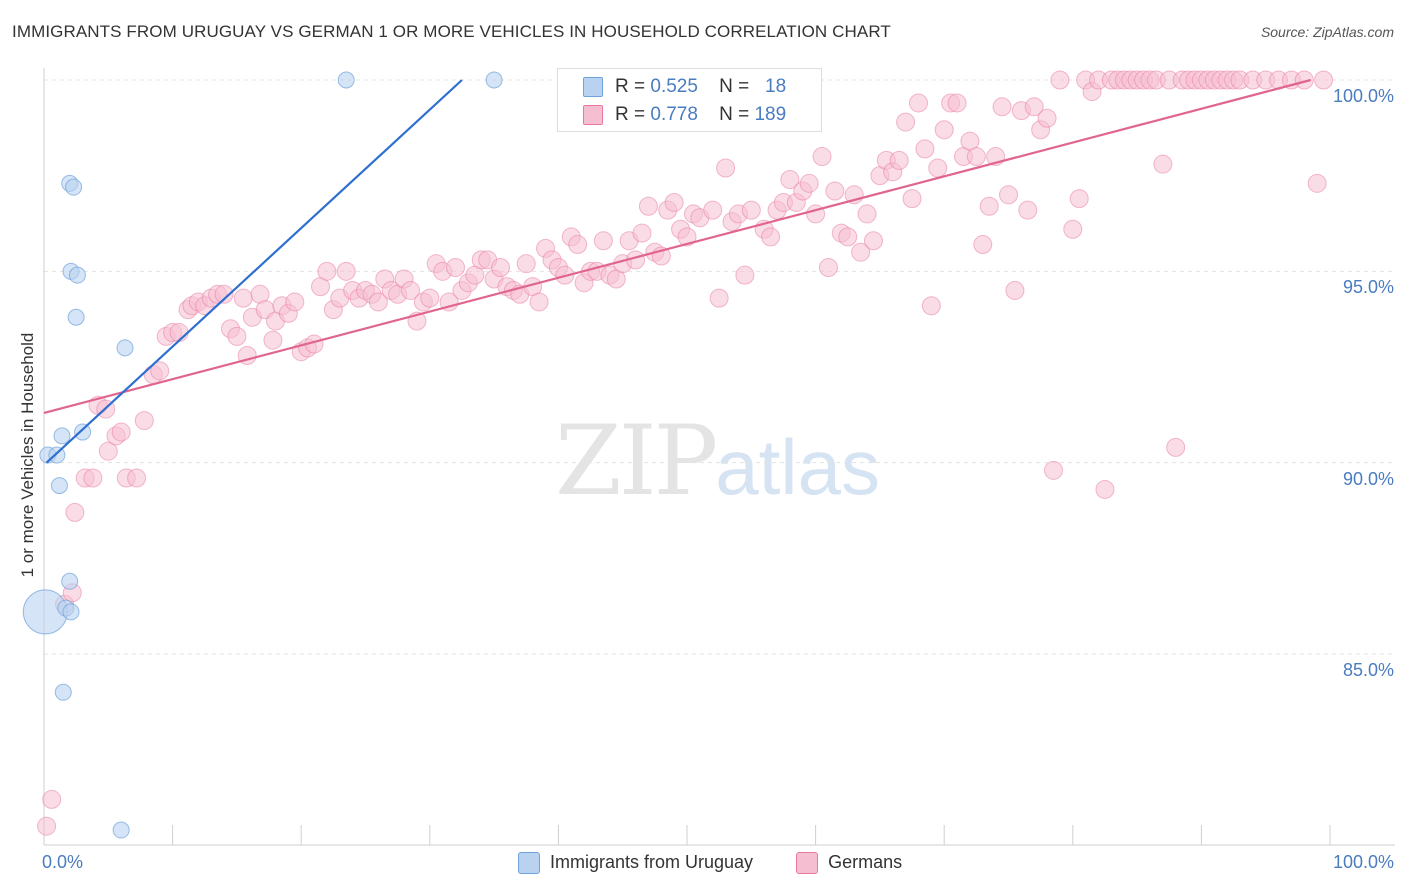 The width and height of the screenshot is (1406, 892). I want to click on y-tick-label: 95.0%, so click(1368, 287).